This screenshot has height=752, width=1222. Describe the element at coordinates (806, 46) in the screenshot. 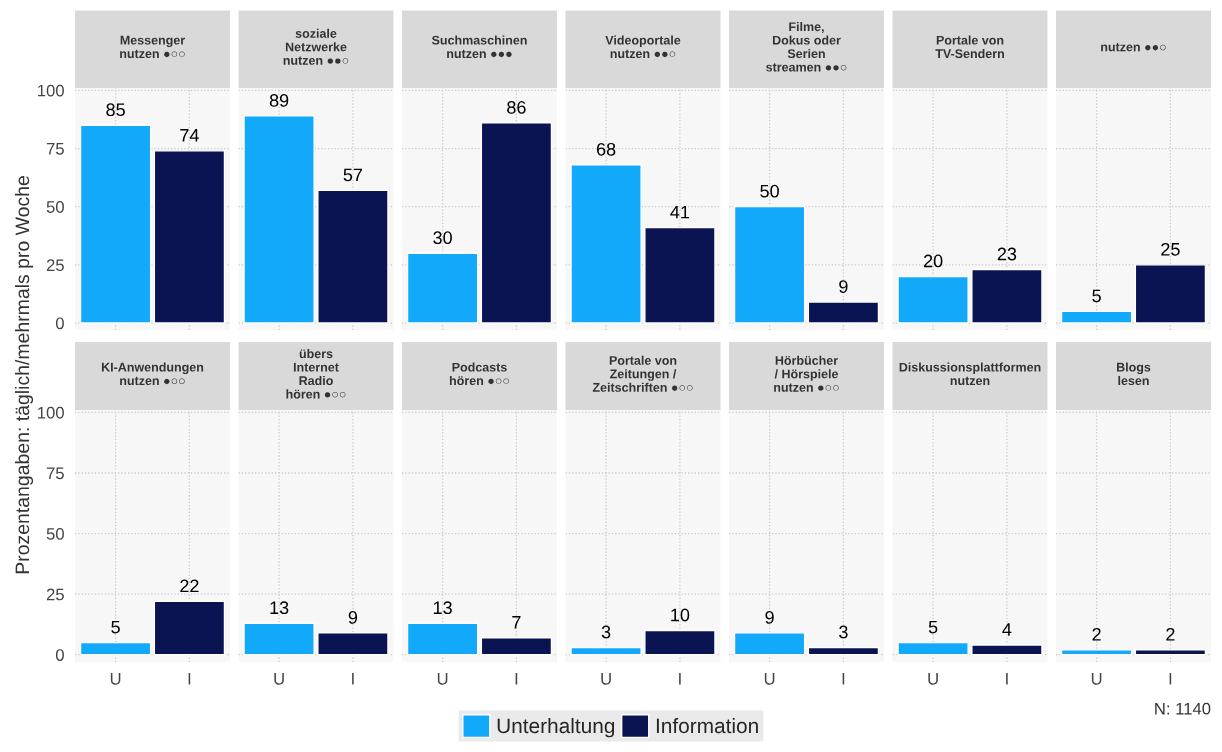

I see `chart-title: Filme, Dokus oder Serien streamen ●●○` at that location.